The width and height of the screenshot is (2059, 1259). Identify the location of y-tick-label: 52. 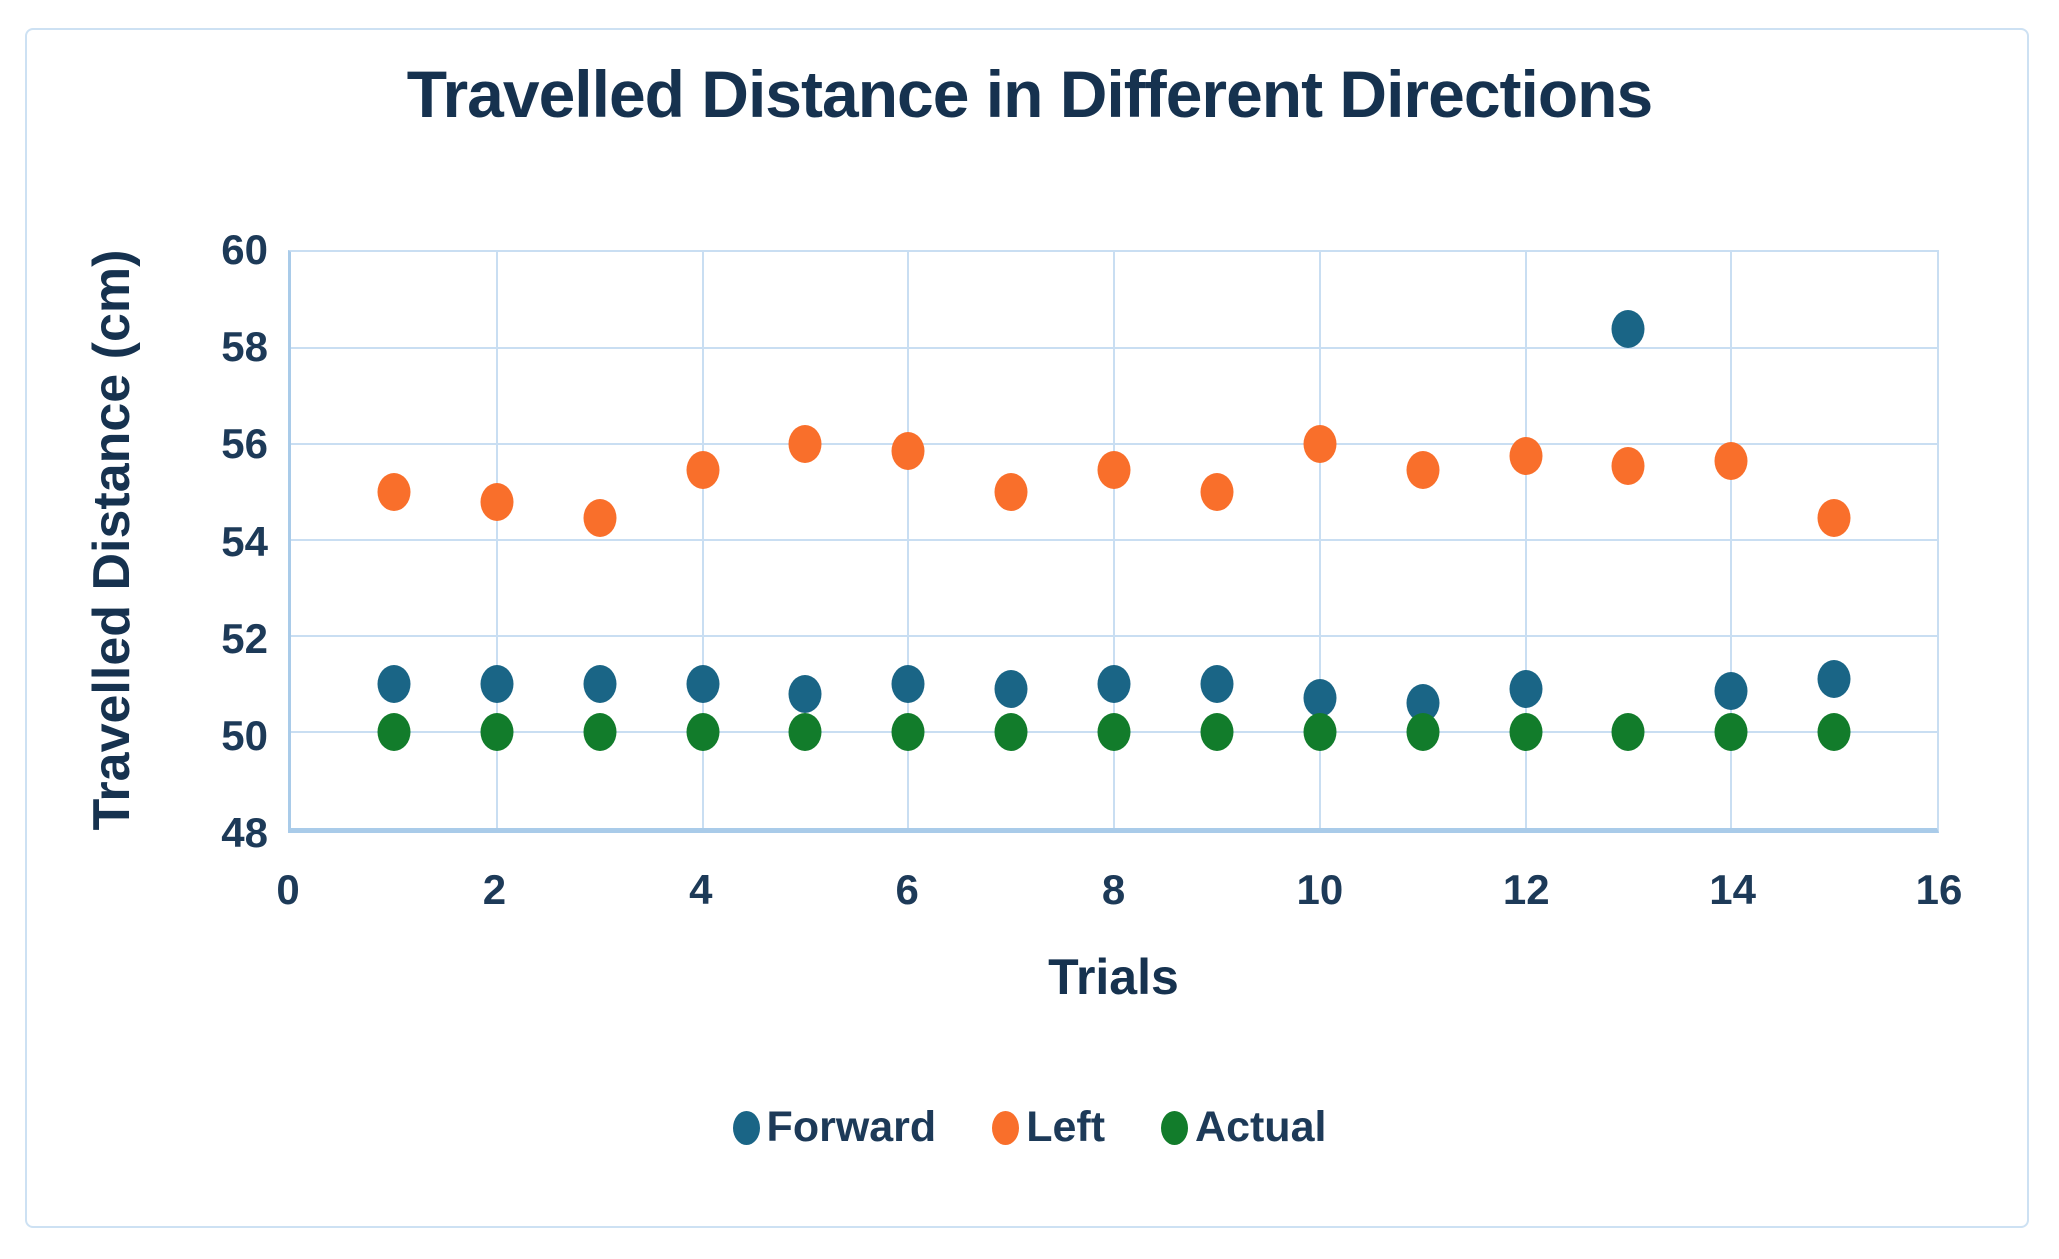
(244, 638).